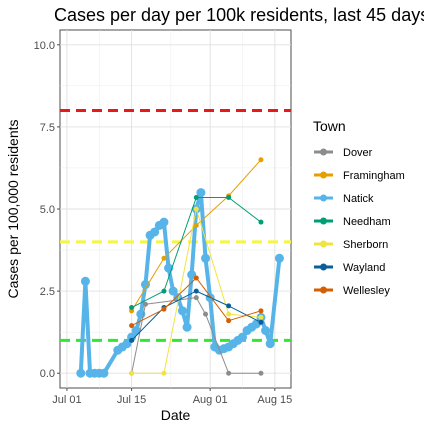 The image size is (424, 431). Describe the element at coordinates (131, 400) in the screenshot. I see `x-tick-label: Jul 15` at that location.